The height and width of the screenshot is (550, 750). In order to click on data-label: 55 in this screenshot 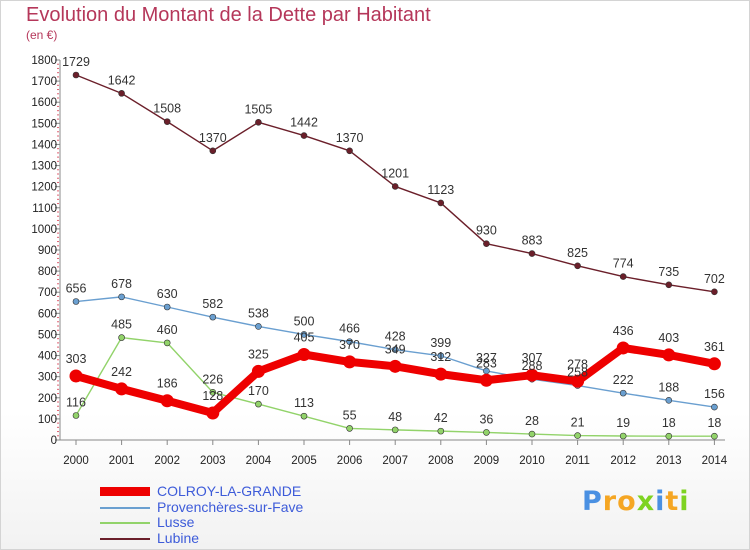, I will do `click(350, 415)`.